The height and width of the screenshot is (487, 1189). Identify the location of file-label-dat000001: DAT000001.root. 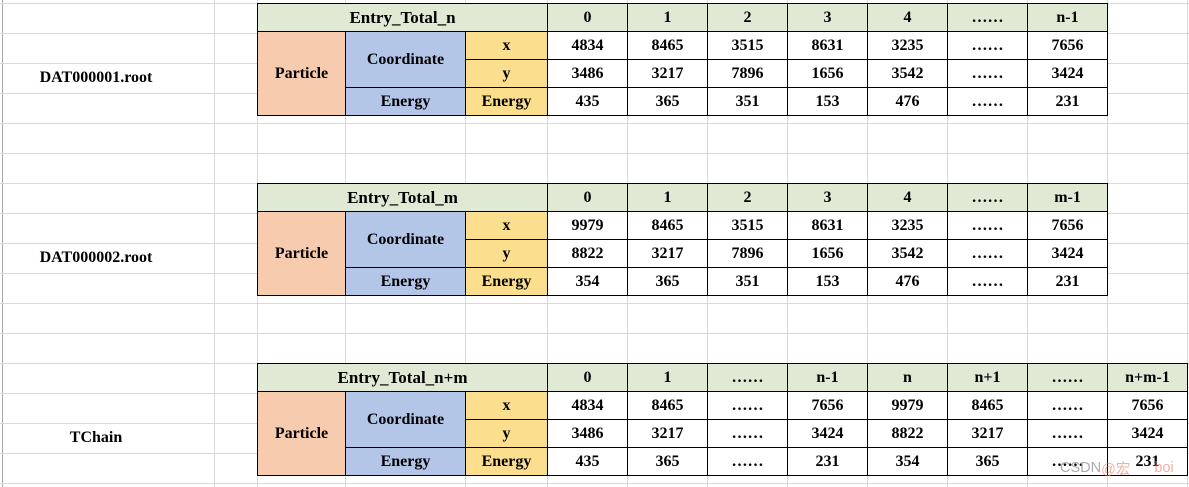
(96, 77).